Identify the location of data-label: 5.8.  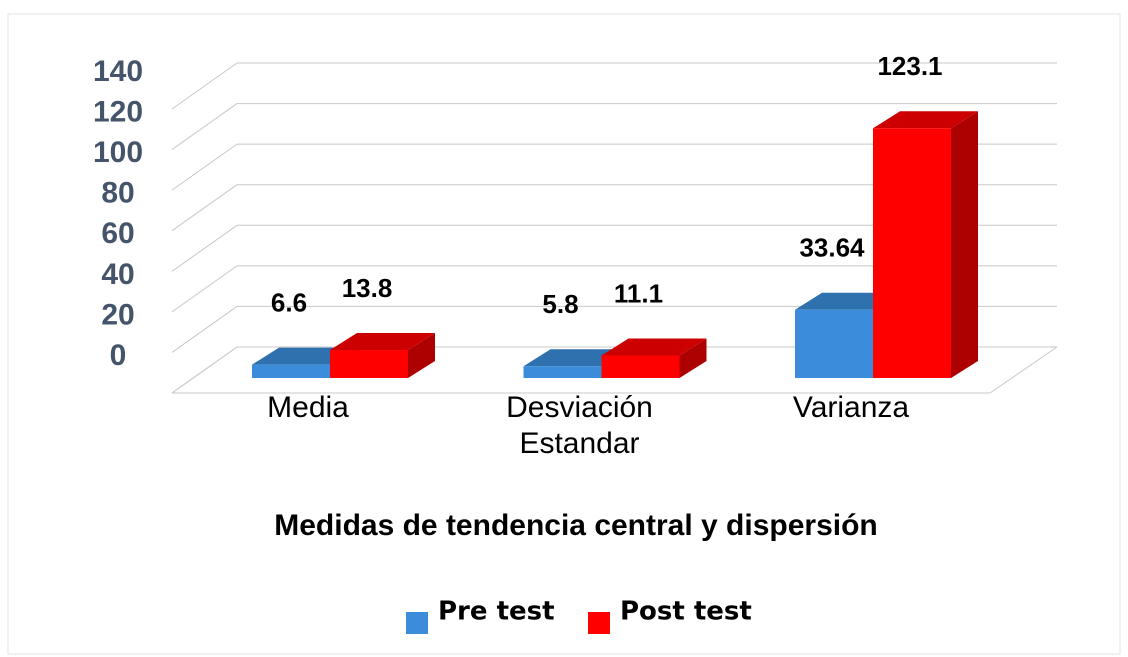
(560, 304).